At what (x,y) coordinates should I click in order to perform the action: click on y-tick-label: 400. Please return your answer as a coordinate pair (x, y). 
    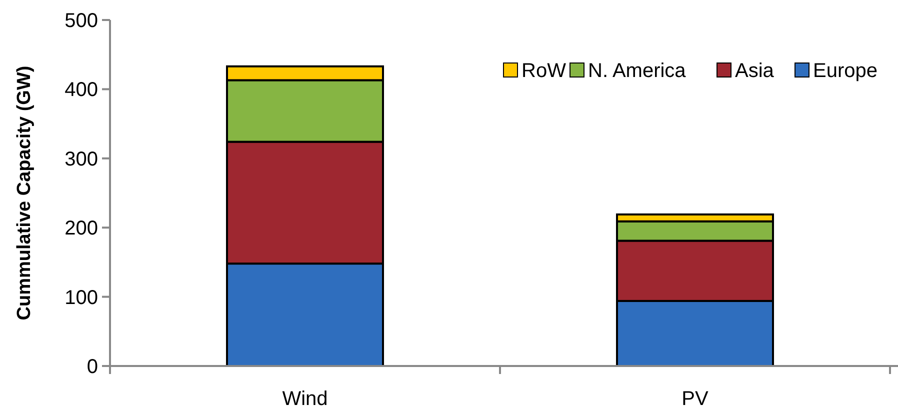
    Looking at the image, I should click on (81, 90).